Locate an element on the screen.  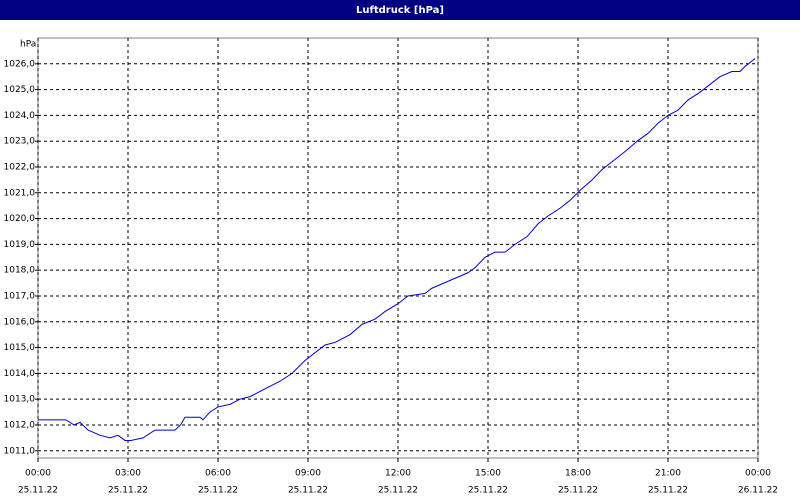
x-tick-date: 26.11.22 is located at coordinates (758, 491).